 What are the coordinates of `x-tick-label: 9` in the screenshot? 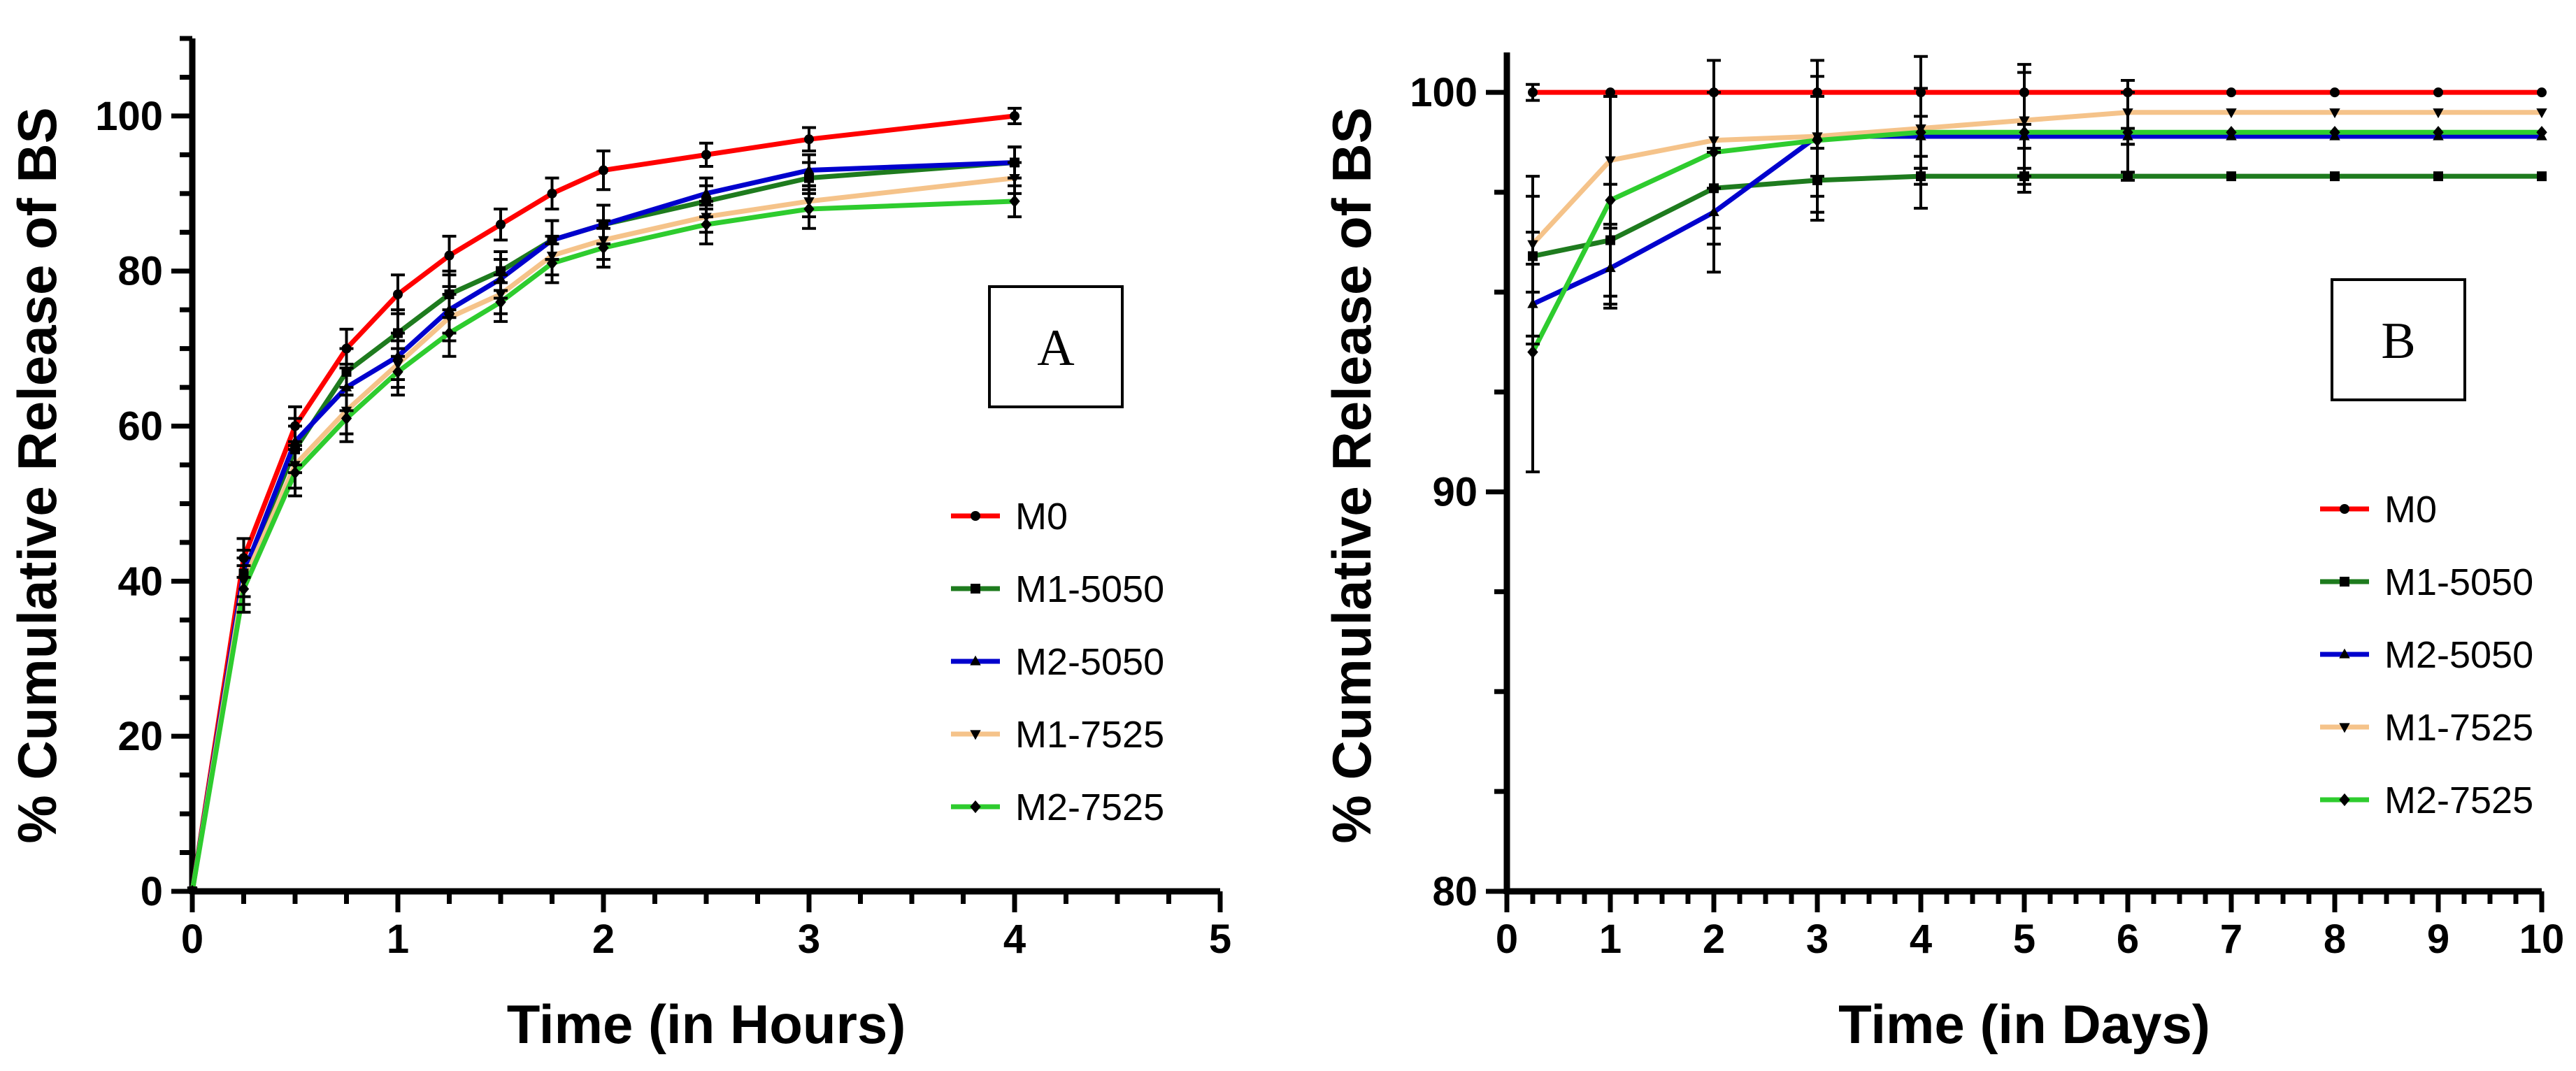 It's located at (2438, 940).